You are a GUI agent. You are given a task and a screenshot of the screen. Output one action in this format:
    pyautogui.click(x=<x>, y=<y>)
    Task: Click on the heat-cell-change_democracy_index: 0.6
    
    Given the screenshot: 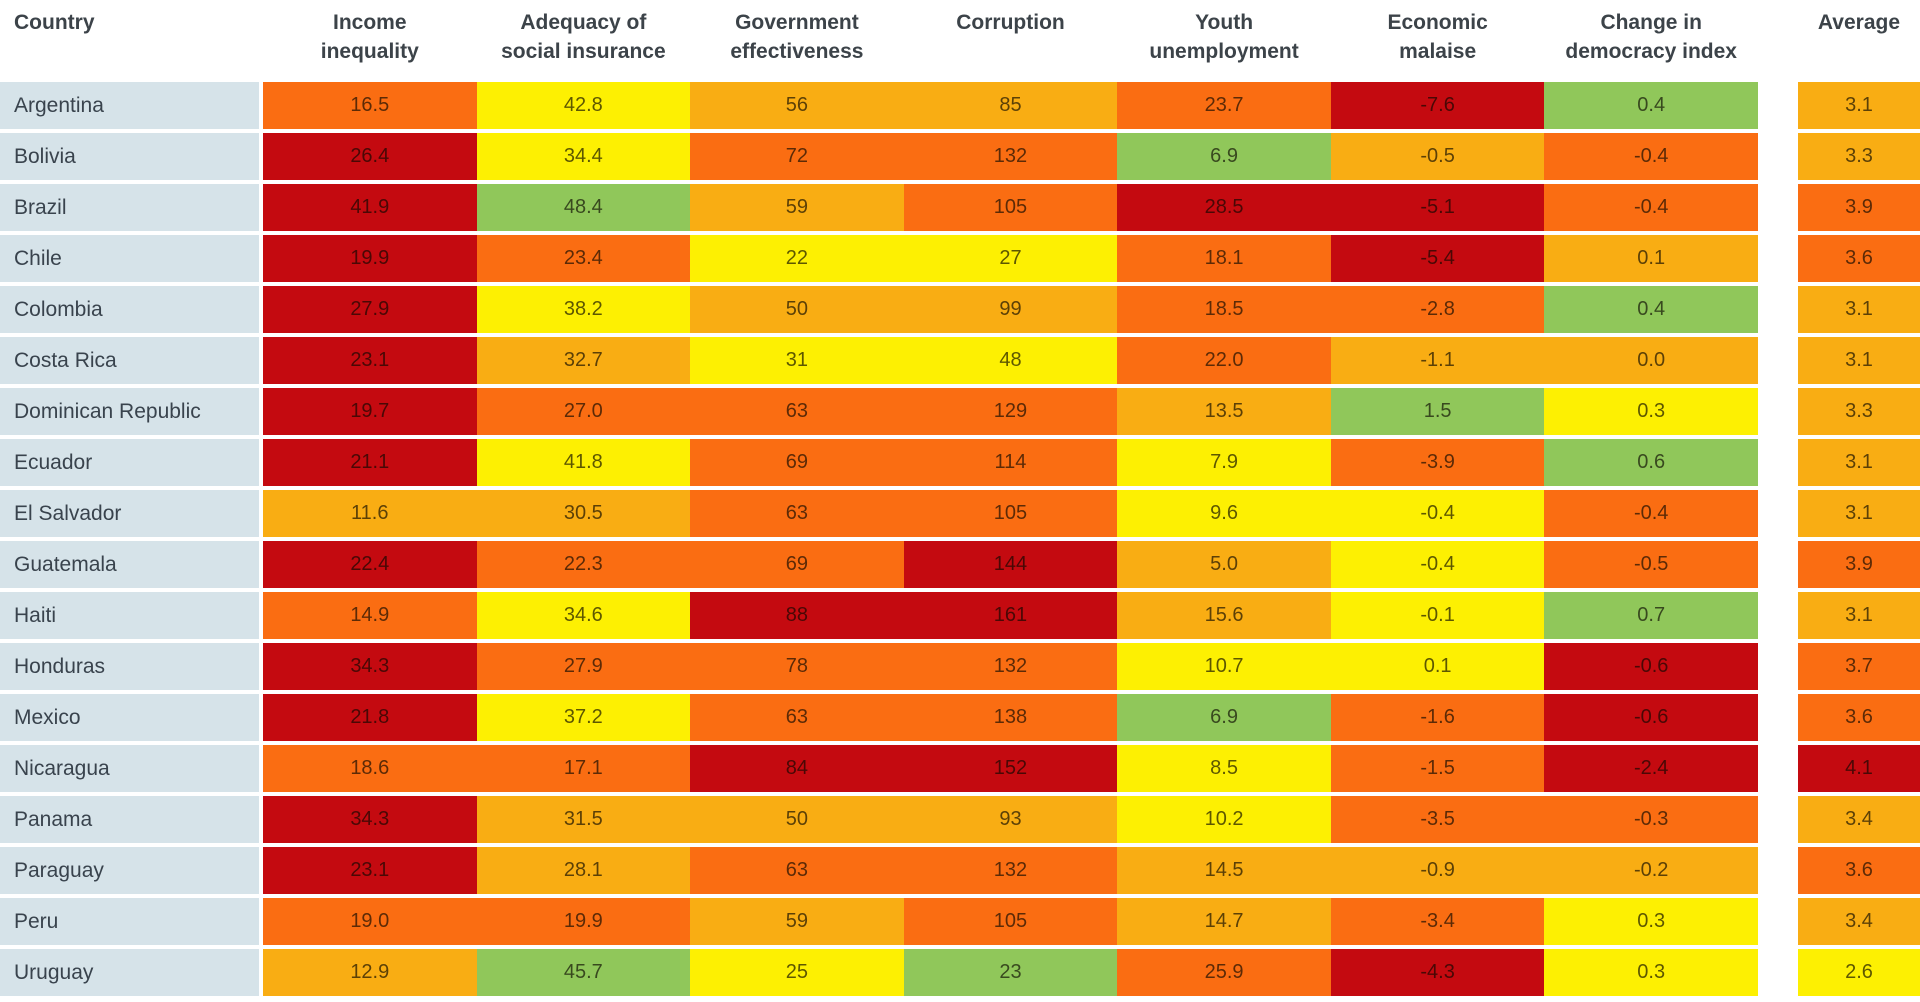 What is the action you would take?
    pyautogui.click(x=1651, y=462)
    